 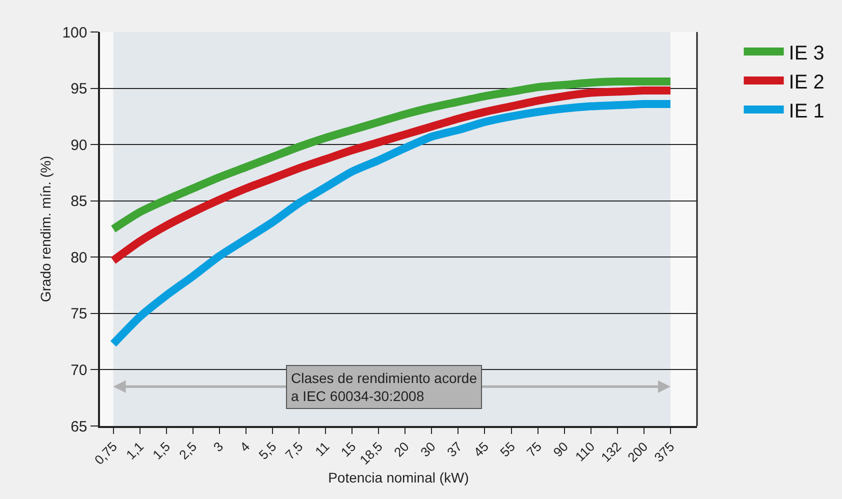 I want to click on x-tick-label: 30, so click(x=428, y=449).